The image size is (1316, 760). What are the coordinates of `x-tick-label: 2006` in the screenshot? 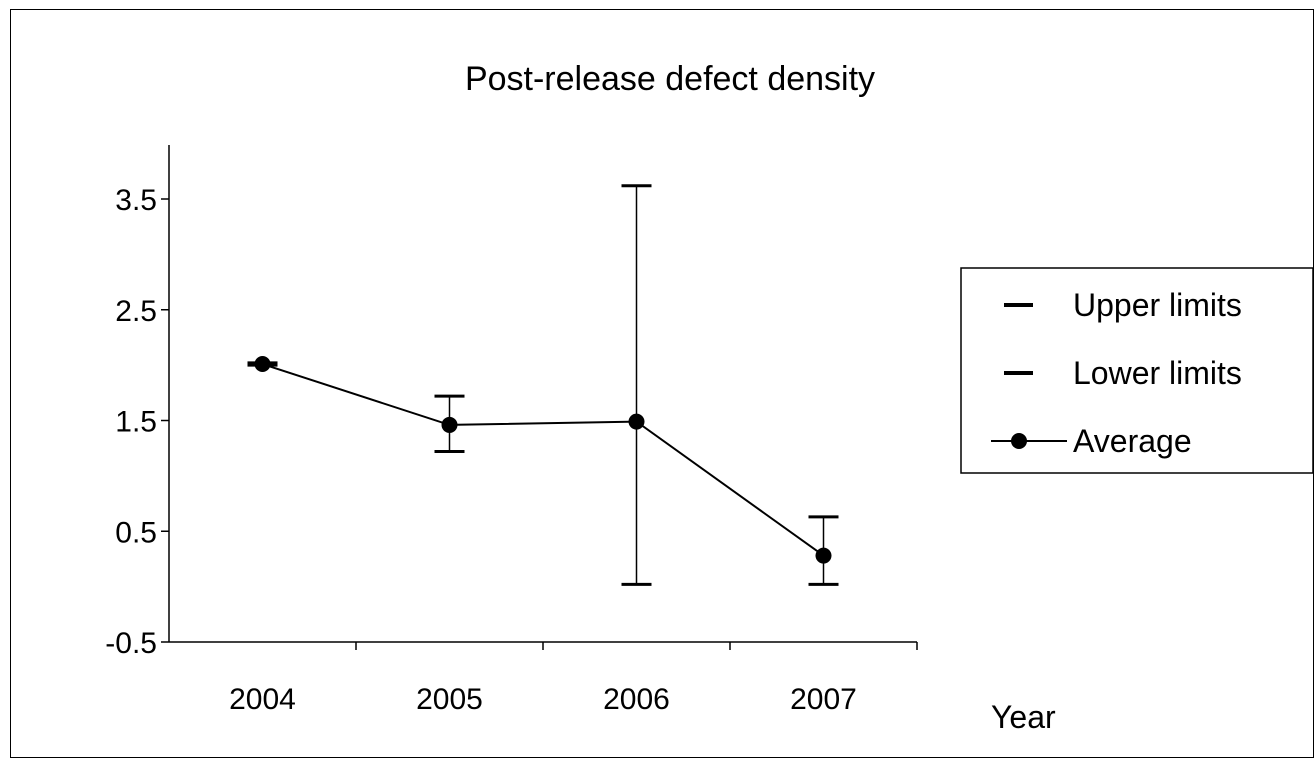 It's located at (636, 699).